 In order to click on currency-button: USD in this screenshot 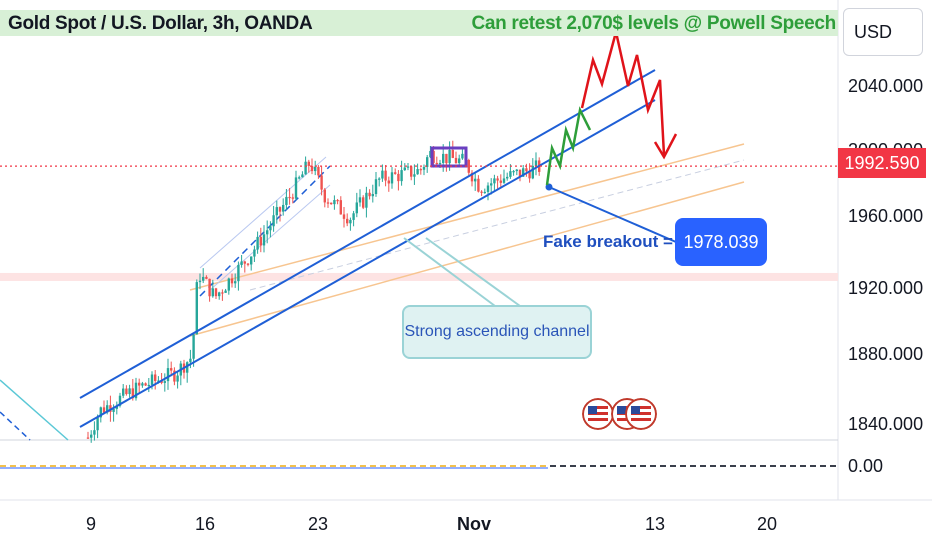, I will do `click(883, 32)`.